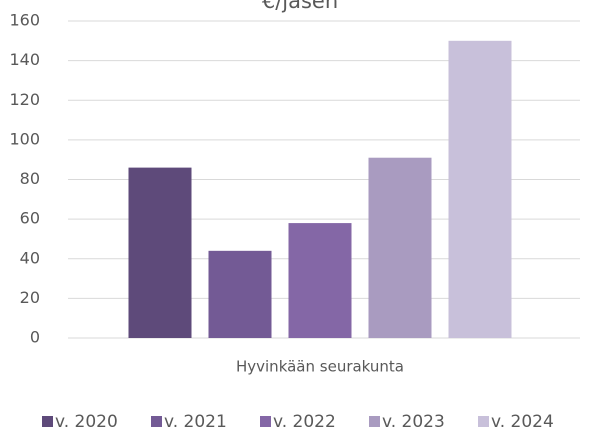  What do you see at coordinates (24, 59) in the screenshot?
I see `y-tick-label: 140` at bounding box center [24, 59].